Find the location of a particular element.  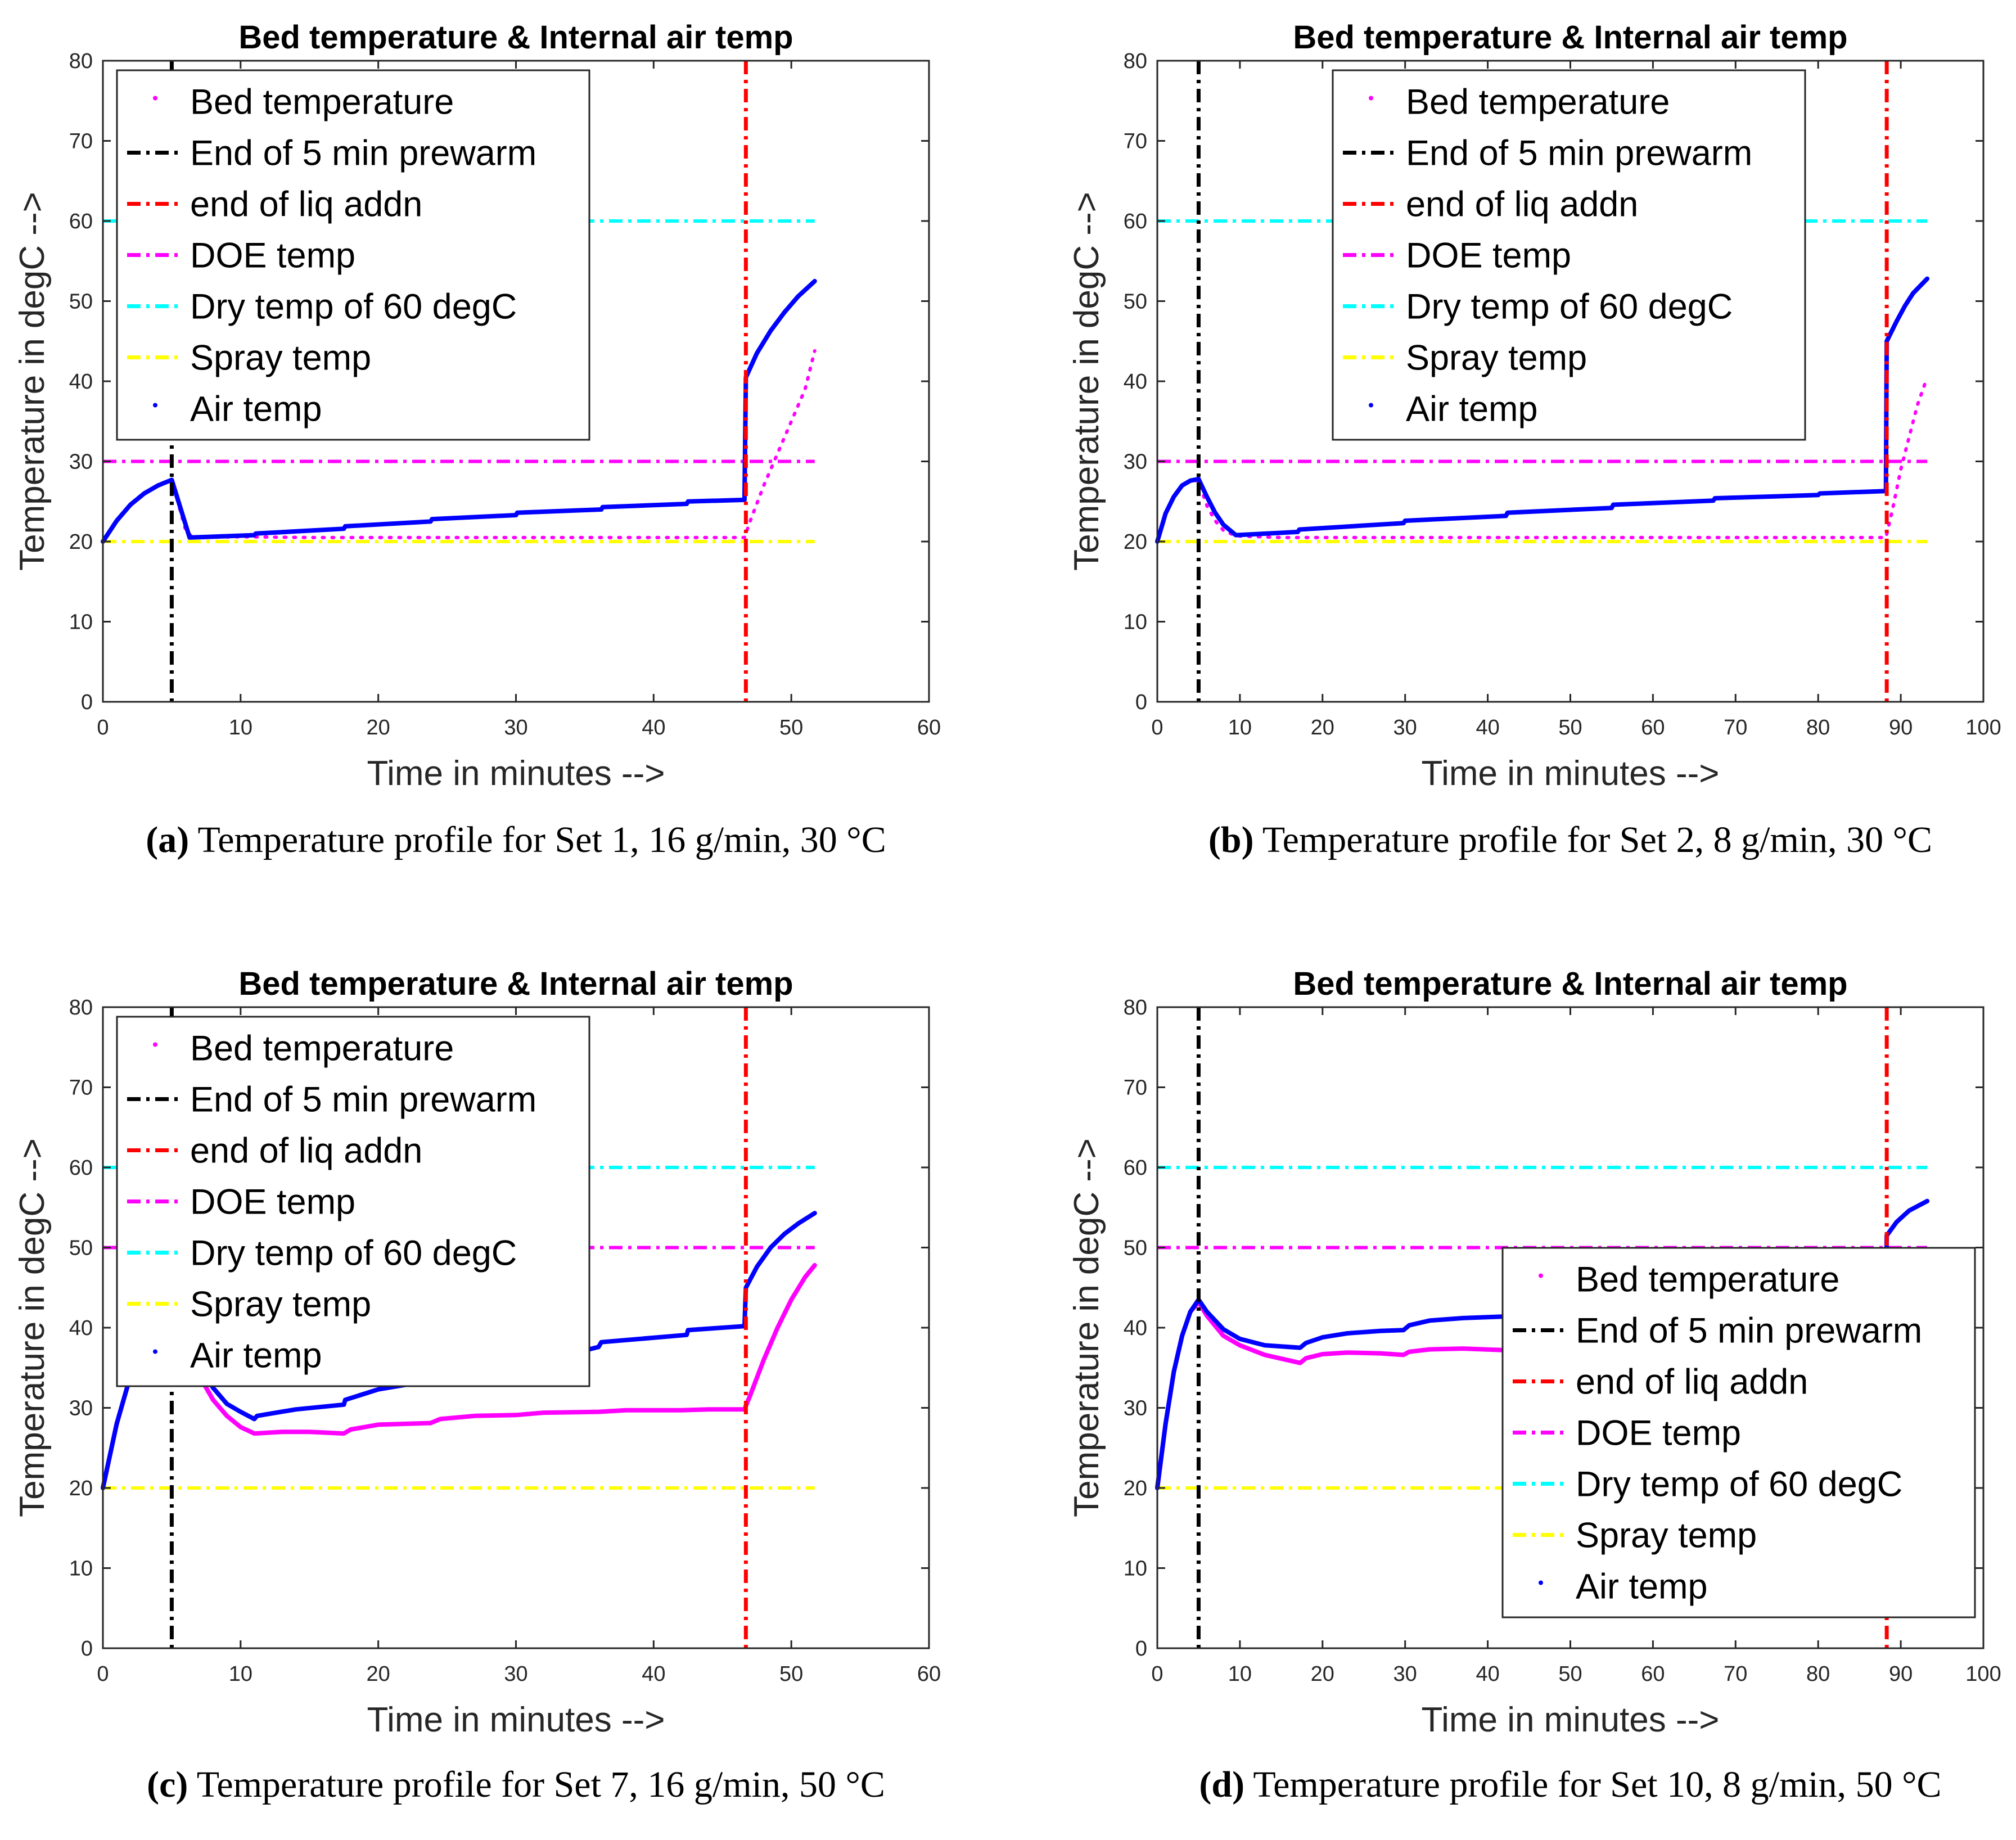

x-tick-label: 80 is located at coordinates (1818, 727).